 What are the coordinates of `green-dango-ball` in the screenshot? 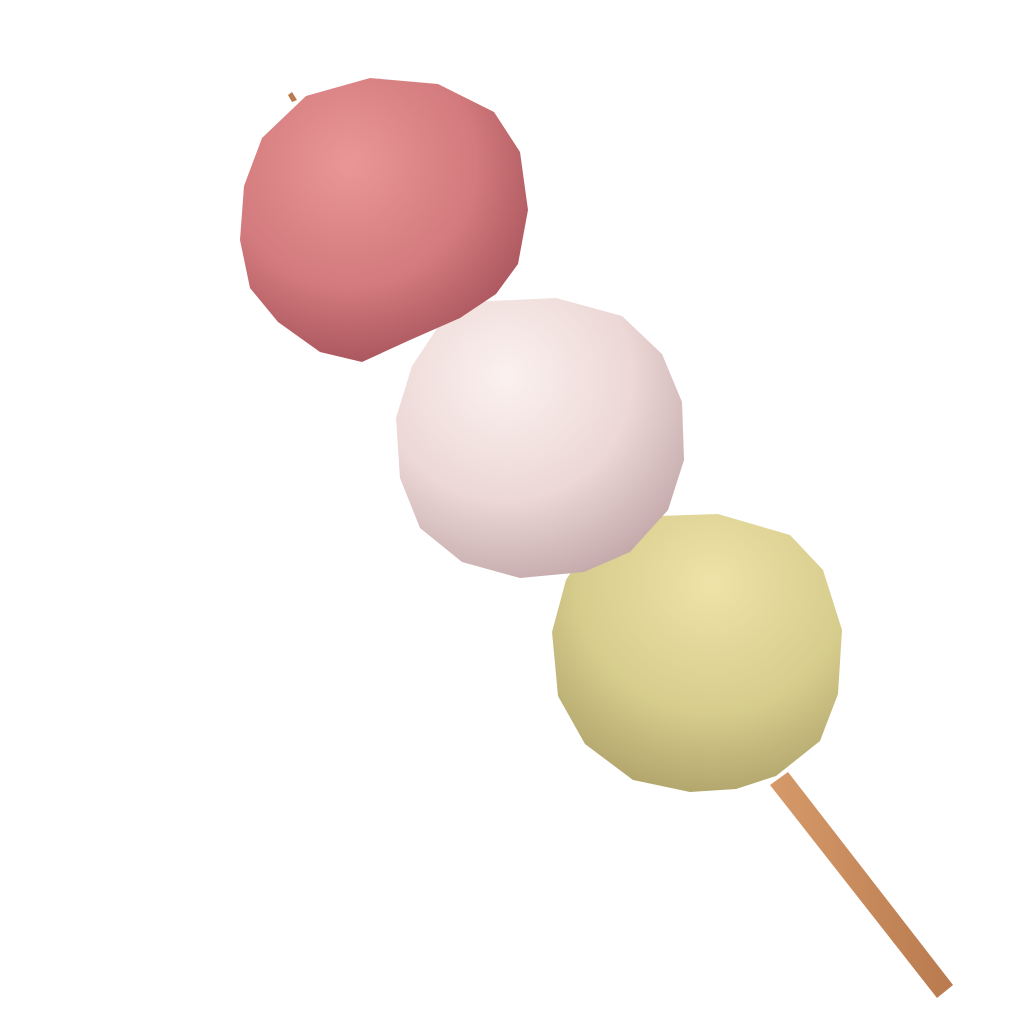 It's located at (697, 653).